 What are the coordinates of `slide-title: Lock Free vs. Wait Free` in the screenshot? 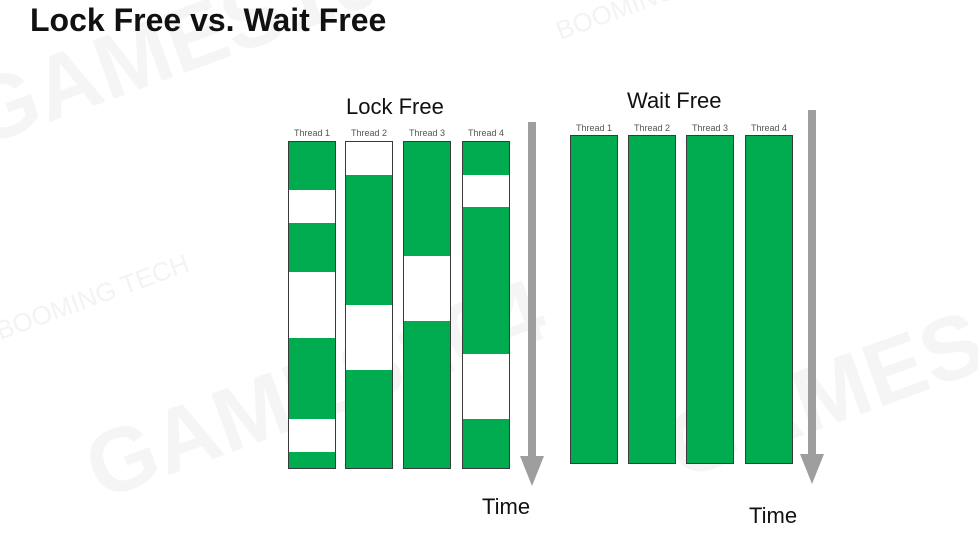 It's located at (208, 20).